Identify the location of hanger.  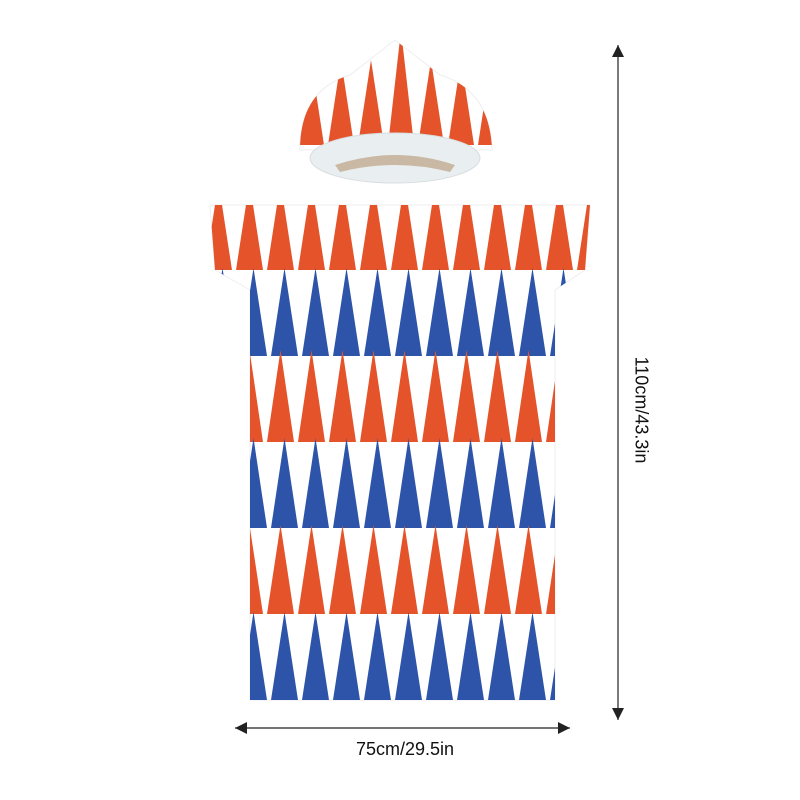
(395, 163).